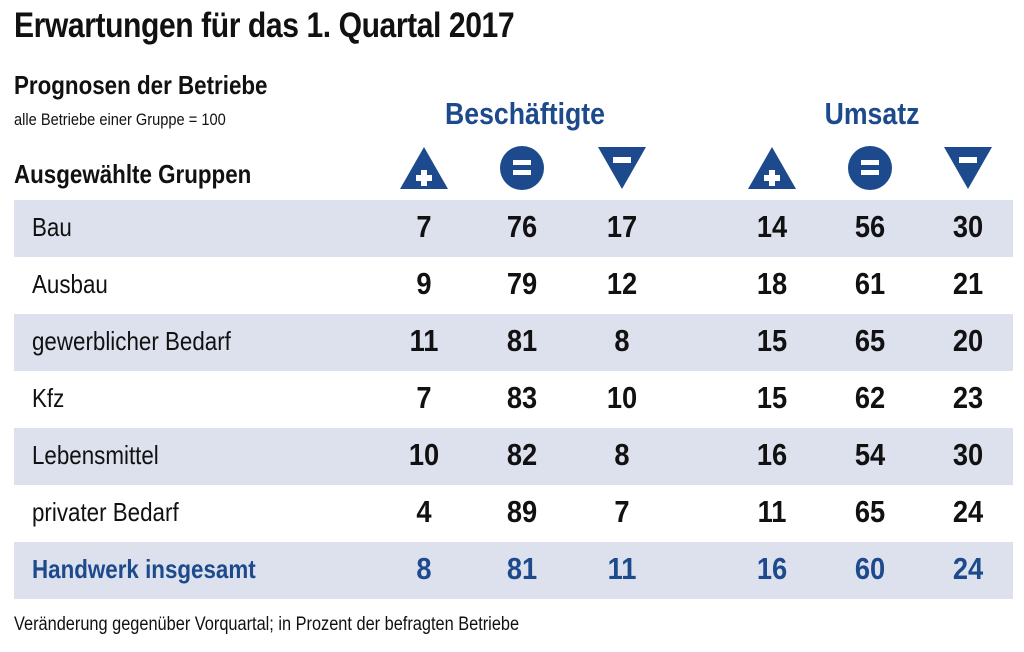 The height and width of the screenshot is (652, 1024). What do you see at coordinates (522, 511) in the screenshot?
I see `beschaeftigte-equal-value: 89` at bounding box center [522, 511].